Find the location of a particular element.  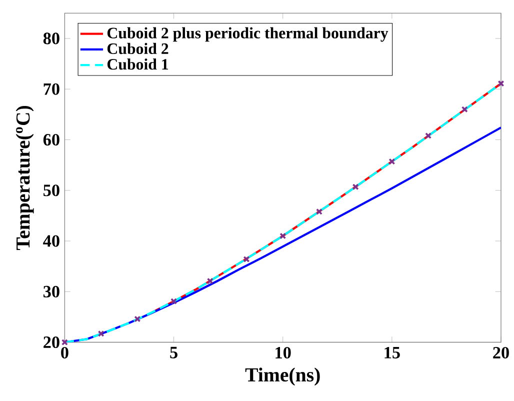

y-tick-label: 30 is located at coordinates (51, 292).